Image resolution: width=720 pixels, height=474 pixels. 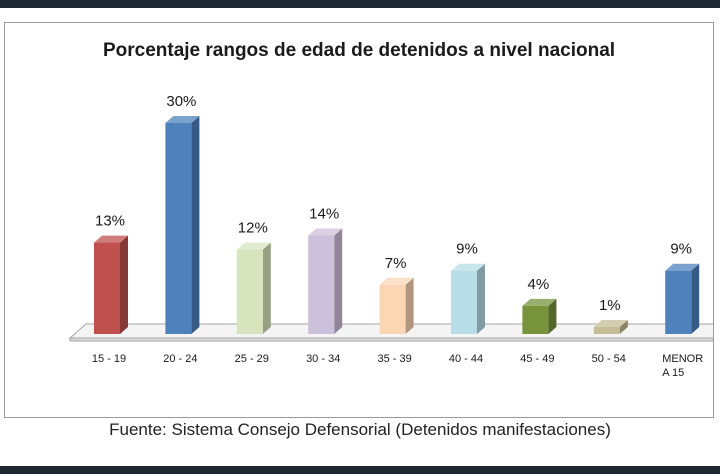 What do you see at coordinates (394, 359) in the screenshot?
I see `category-label: 35 - 39` at bounding box center [394, 359].